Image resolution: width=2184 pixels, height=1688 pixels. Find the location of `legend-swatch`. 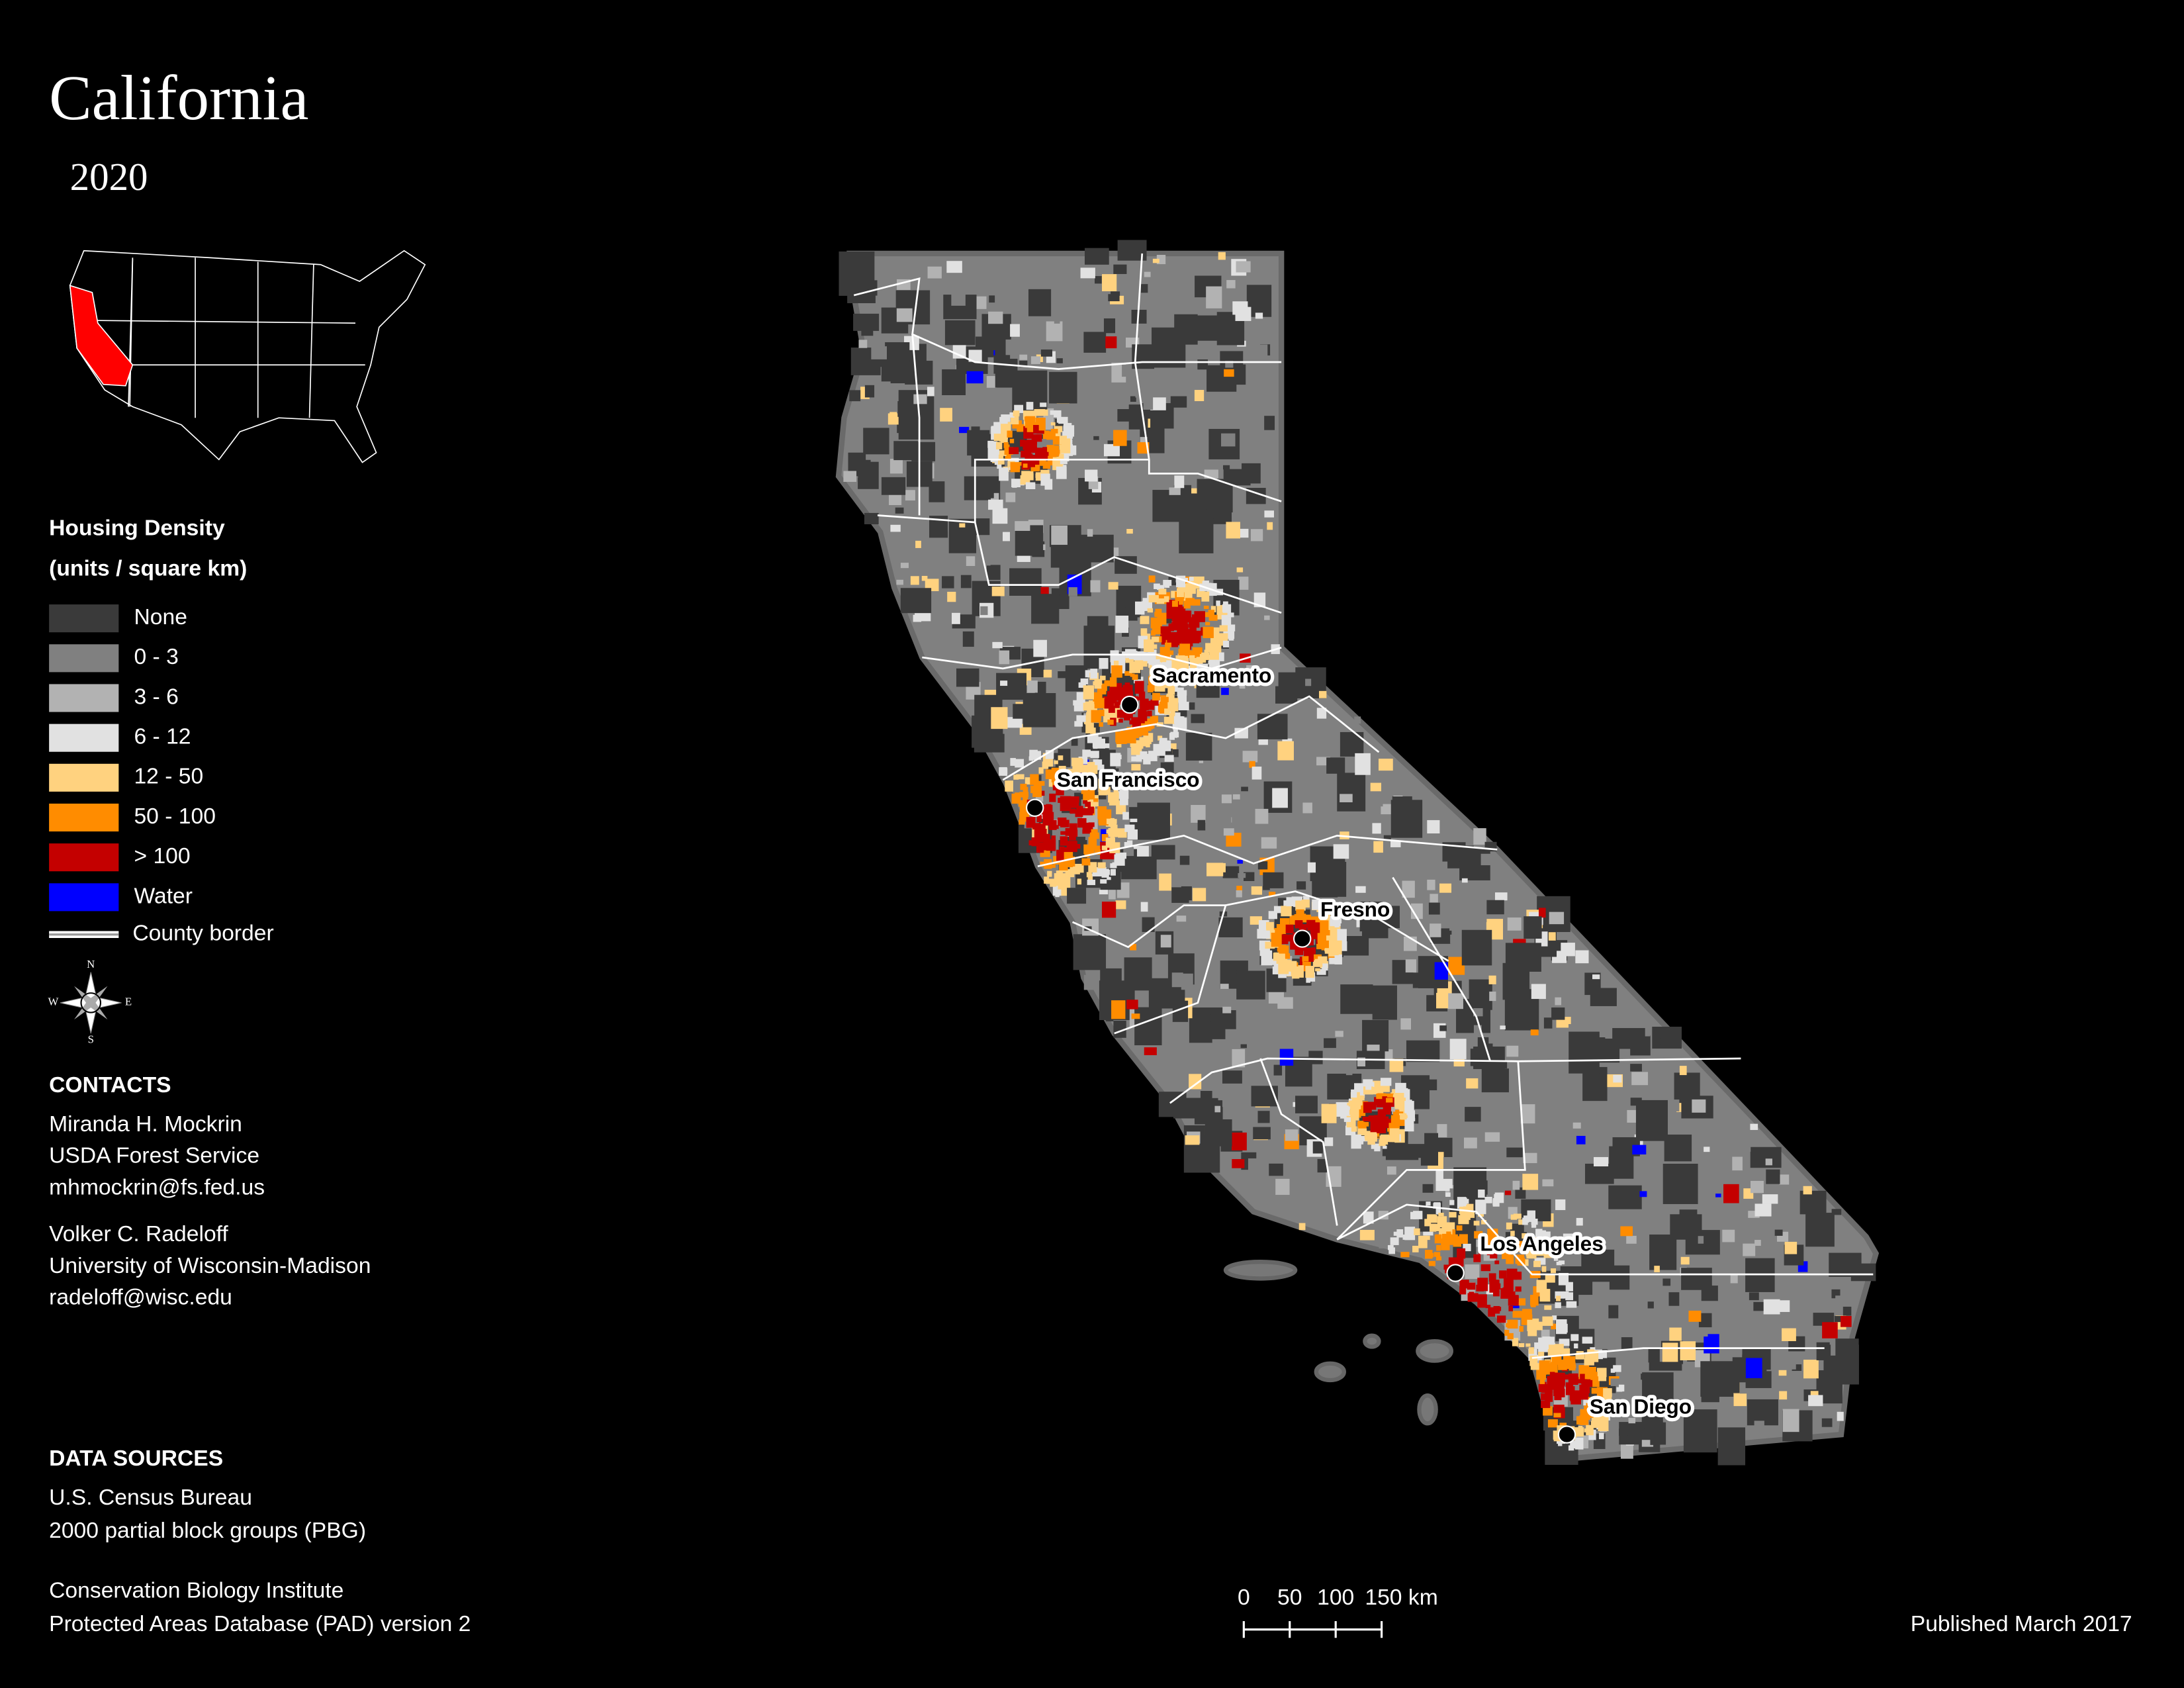

legend-swatch is located at coordinates (84, 897).